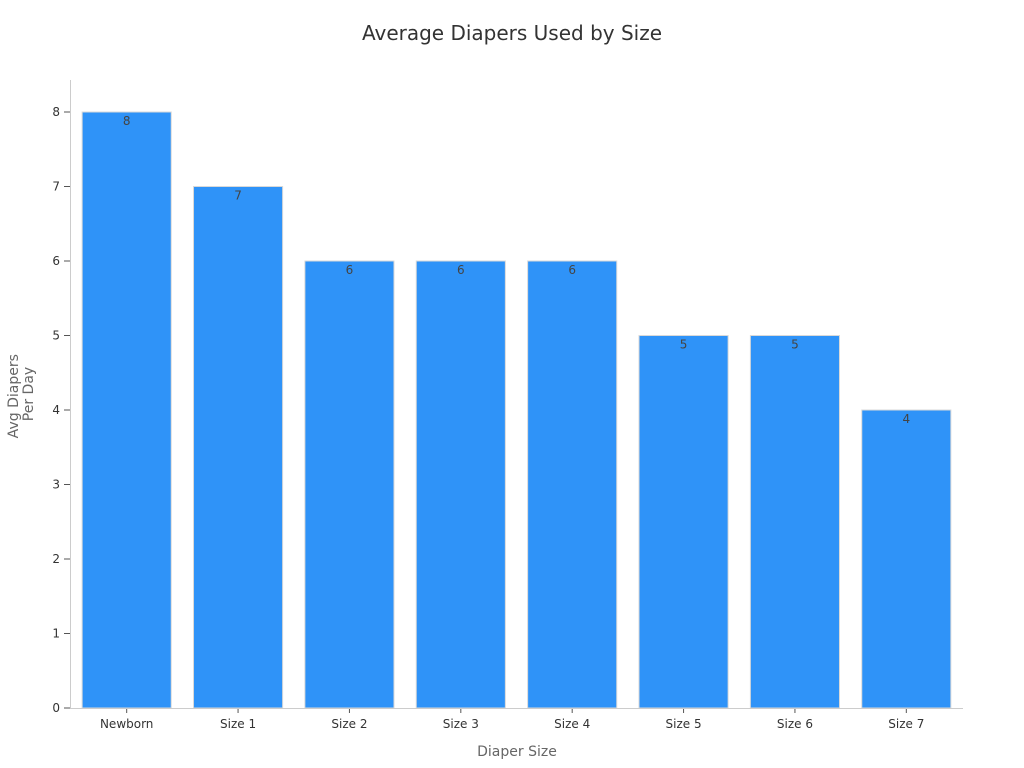  I want to click on x-tick-label: Size 5, so click(684, 724).